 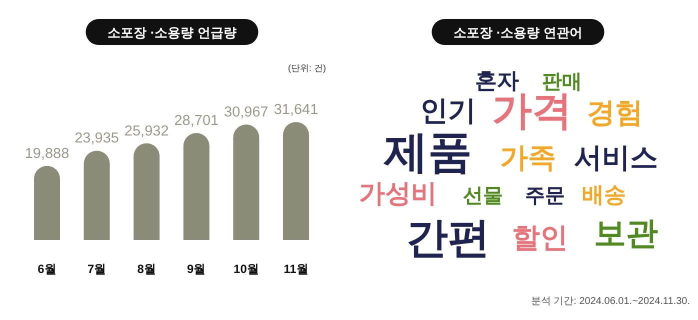 What do you see at coordinates (96, 138) in the screenshot?
I see `data-label: 23,935` at bounding box center [96, 138].